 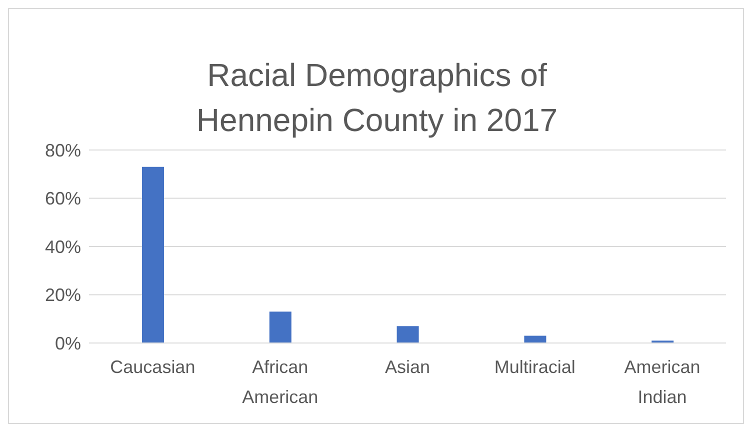 What do you see at coordinates (662, 382) in the screenshot?
I see `x-tick-label: American Indian` at bounding box center [662, 382].